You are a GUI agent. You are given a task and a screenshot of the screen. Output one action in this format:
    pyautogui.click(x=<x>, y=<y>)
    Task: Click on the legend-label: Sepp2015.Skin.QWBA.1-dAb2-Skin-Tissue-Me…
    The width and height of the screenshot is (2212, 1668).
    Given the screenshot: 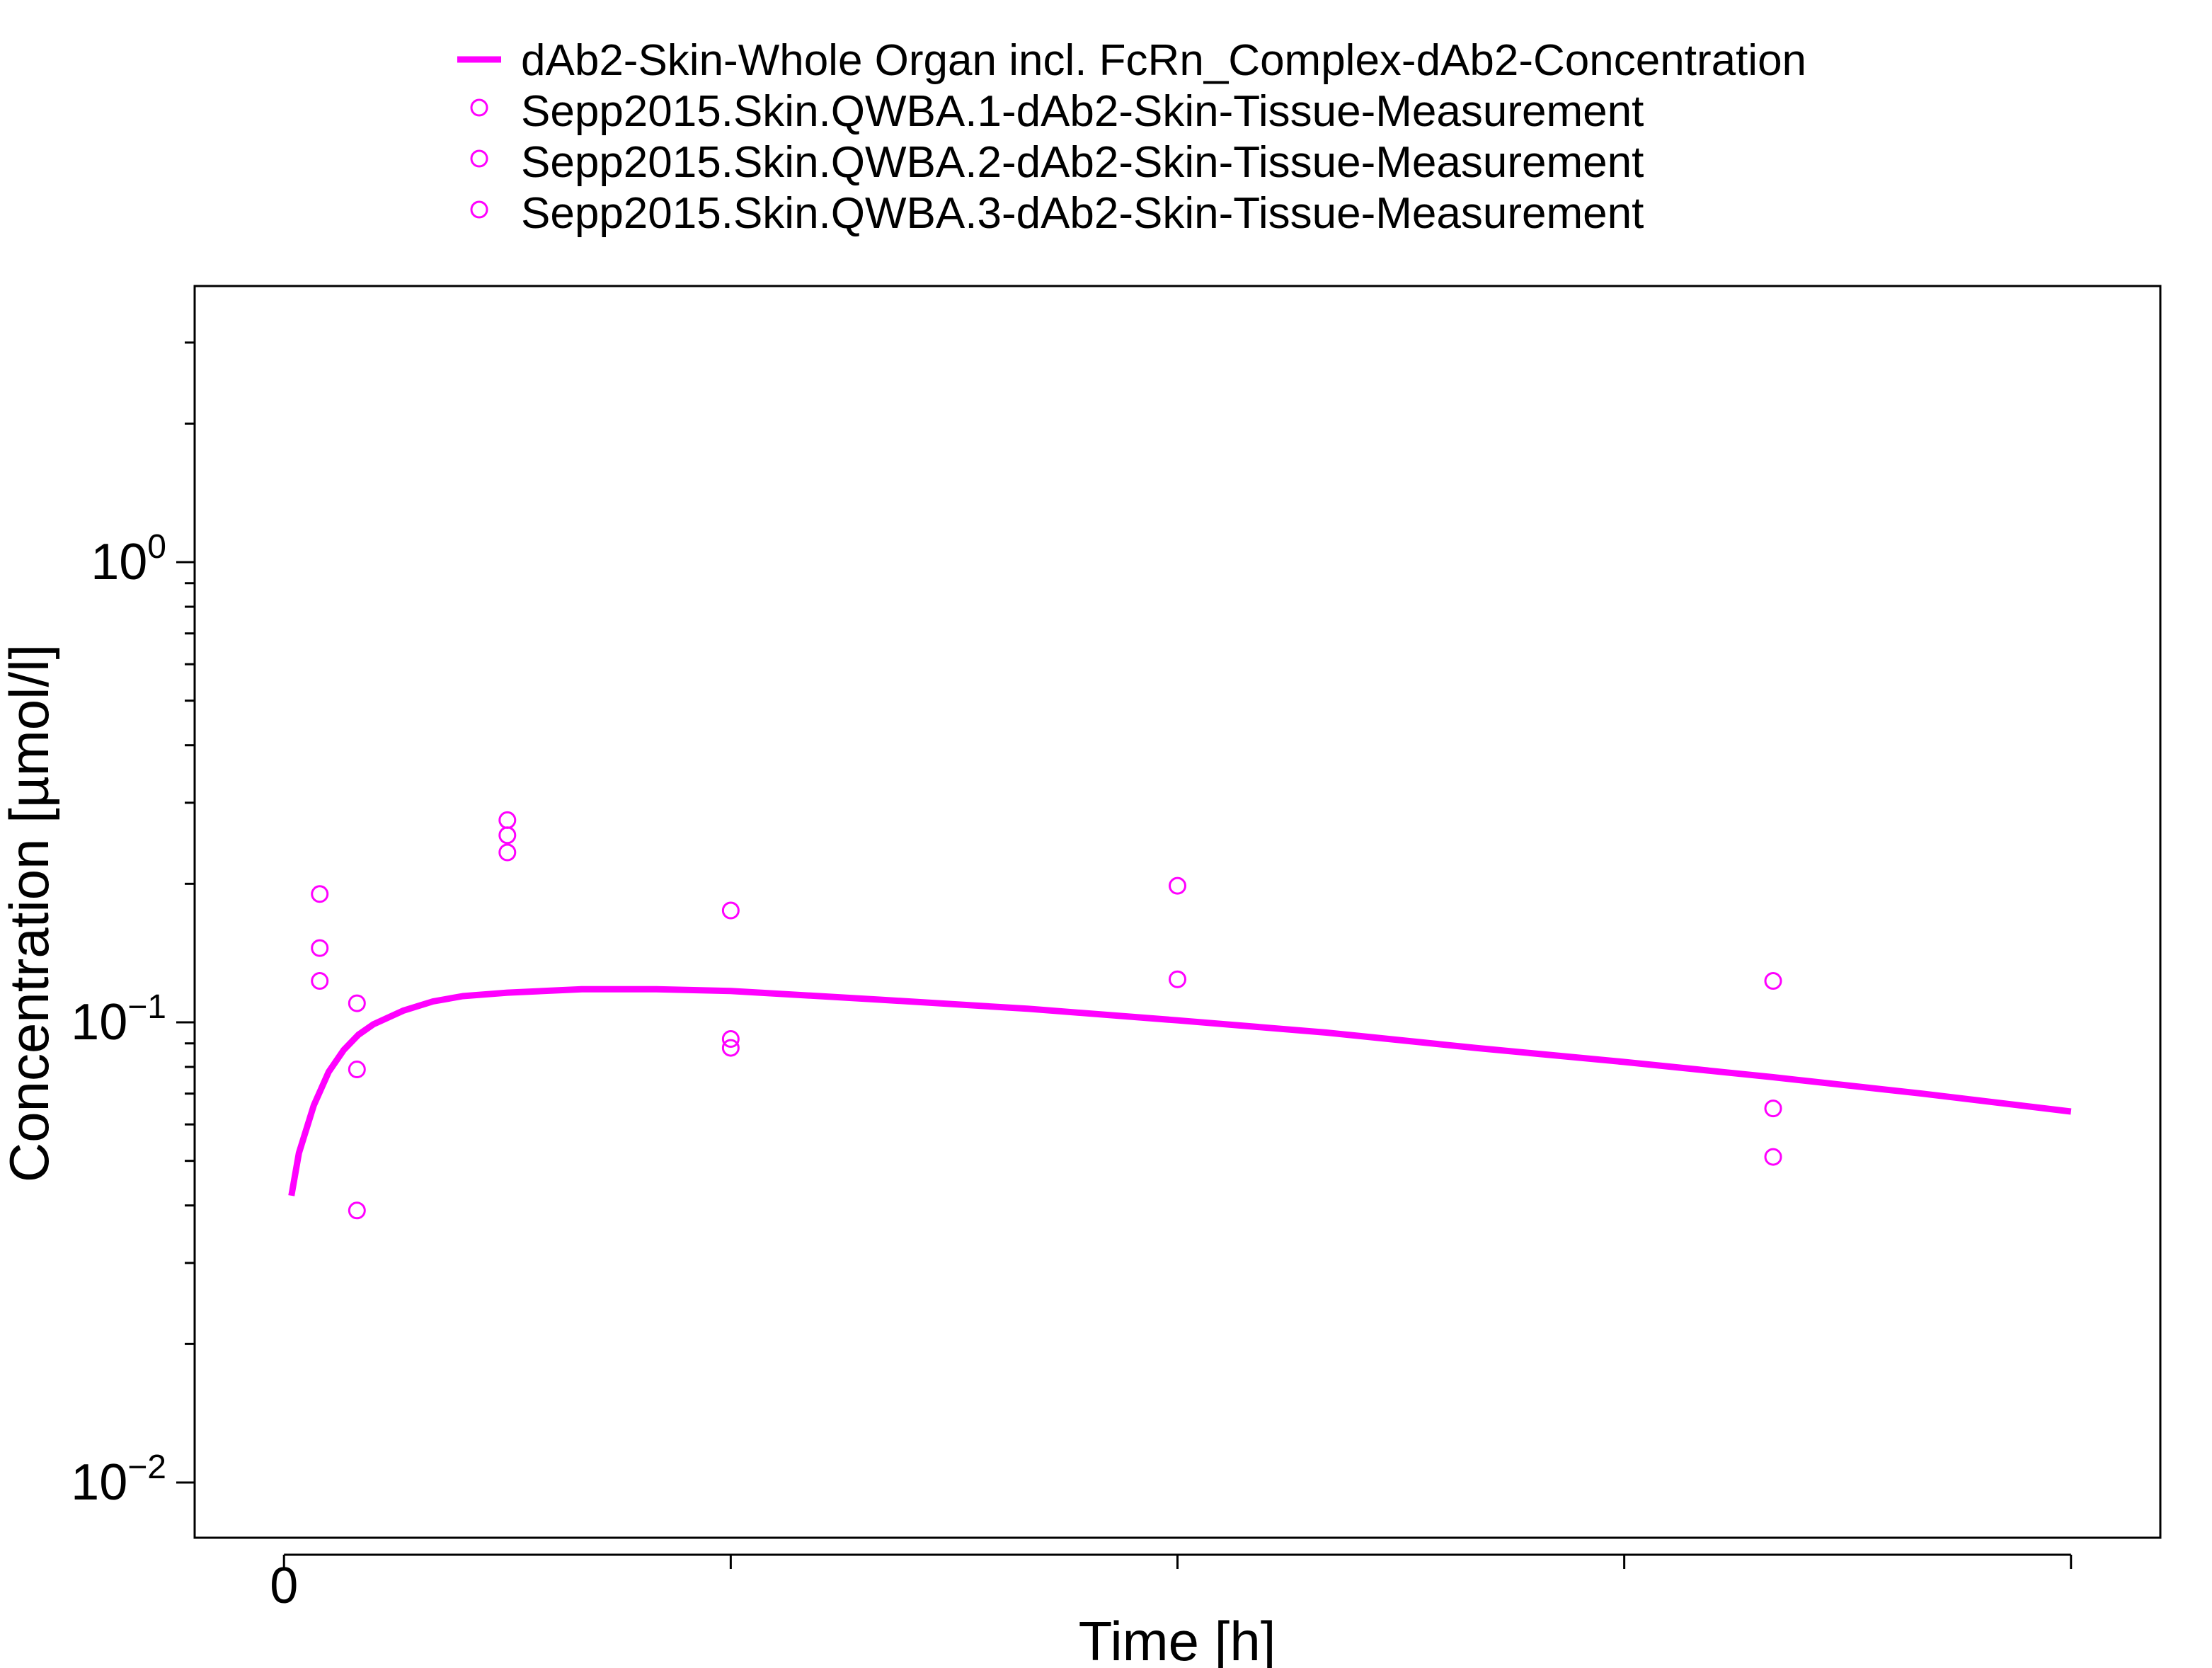 What is the action you would take?
    pyautogui.click(x=1082, y=111)
    